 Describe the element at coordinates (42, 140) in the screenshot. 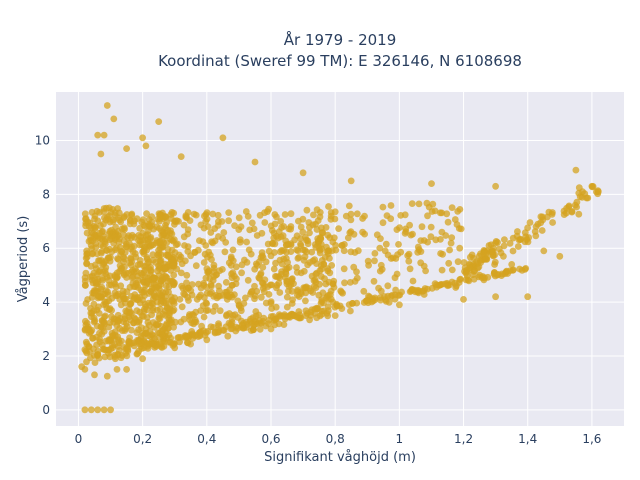

I see `y-tick-label: 10` at that location.